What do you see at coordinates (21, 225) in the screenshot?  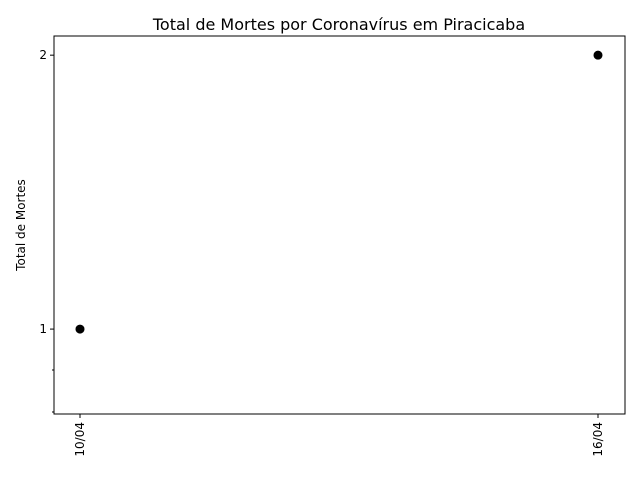 I see `y-axis-label: Total de Mortes` at bounding box center [21, 225].